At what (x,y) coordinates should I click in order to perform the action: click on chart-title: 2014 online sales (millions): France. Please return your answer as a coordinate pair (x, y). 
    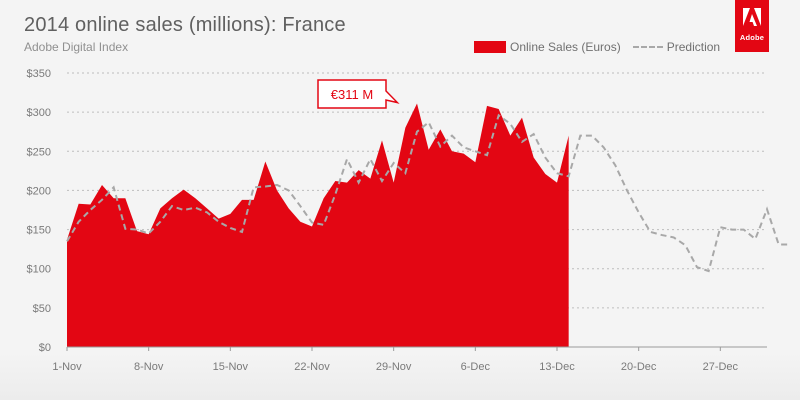
    Looking at the image, I should click on (185, 25).